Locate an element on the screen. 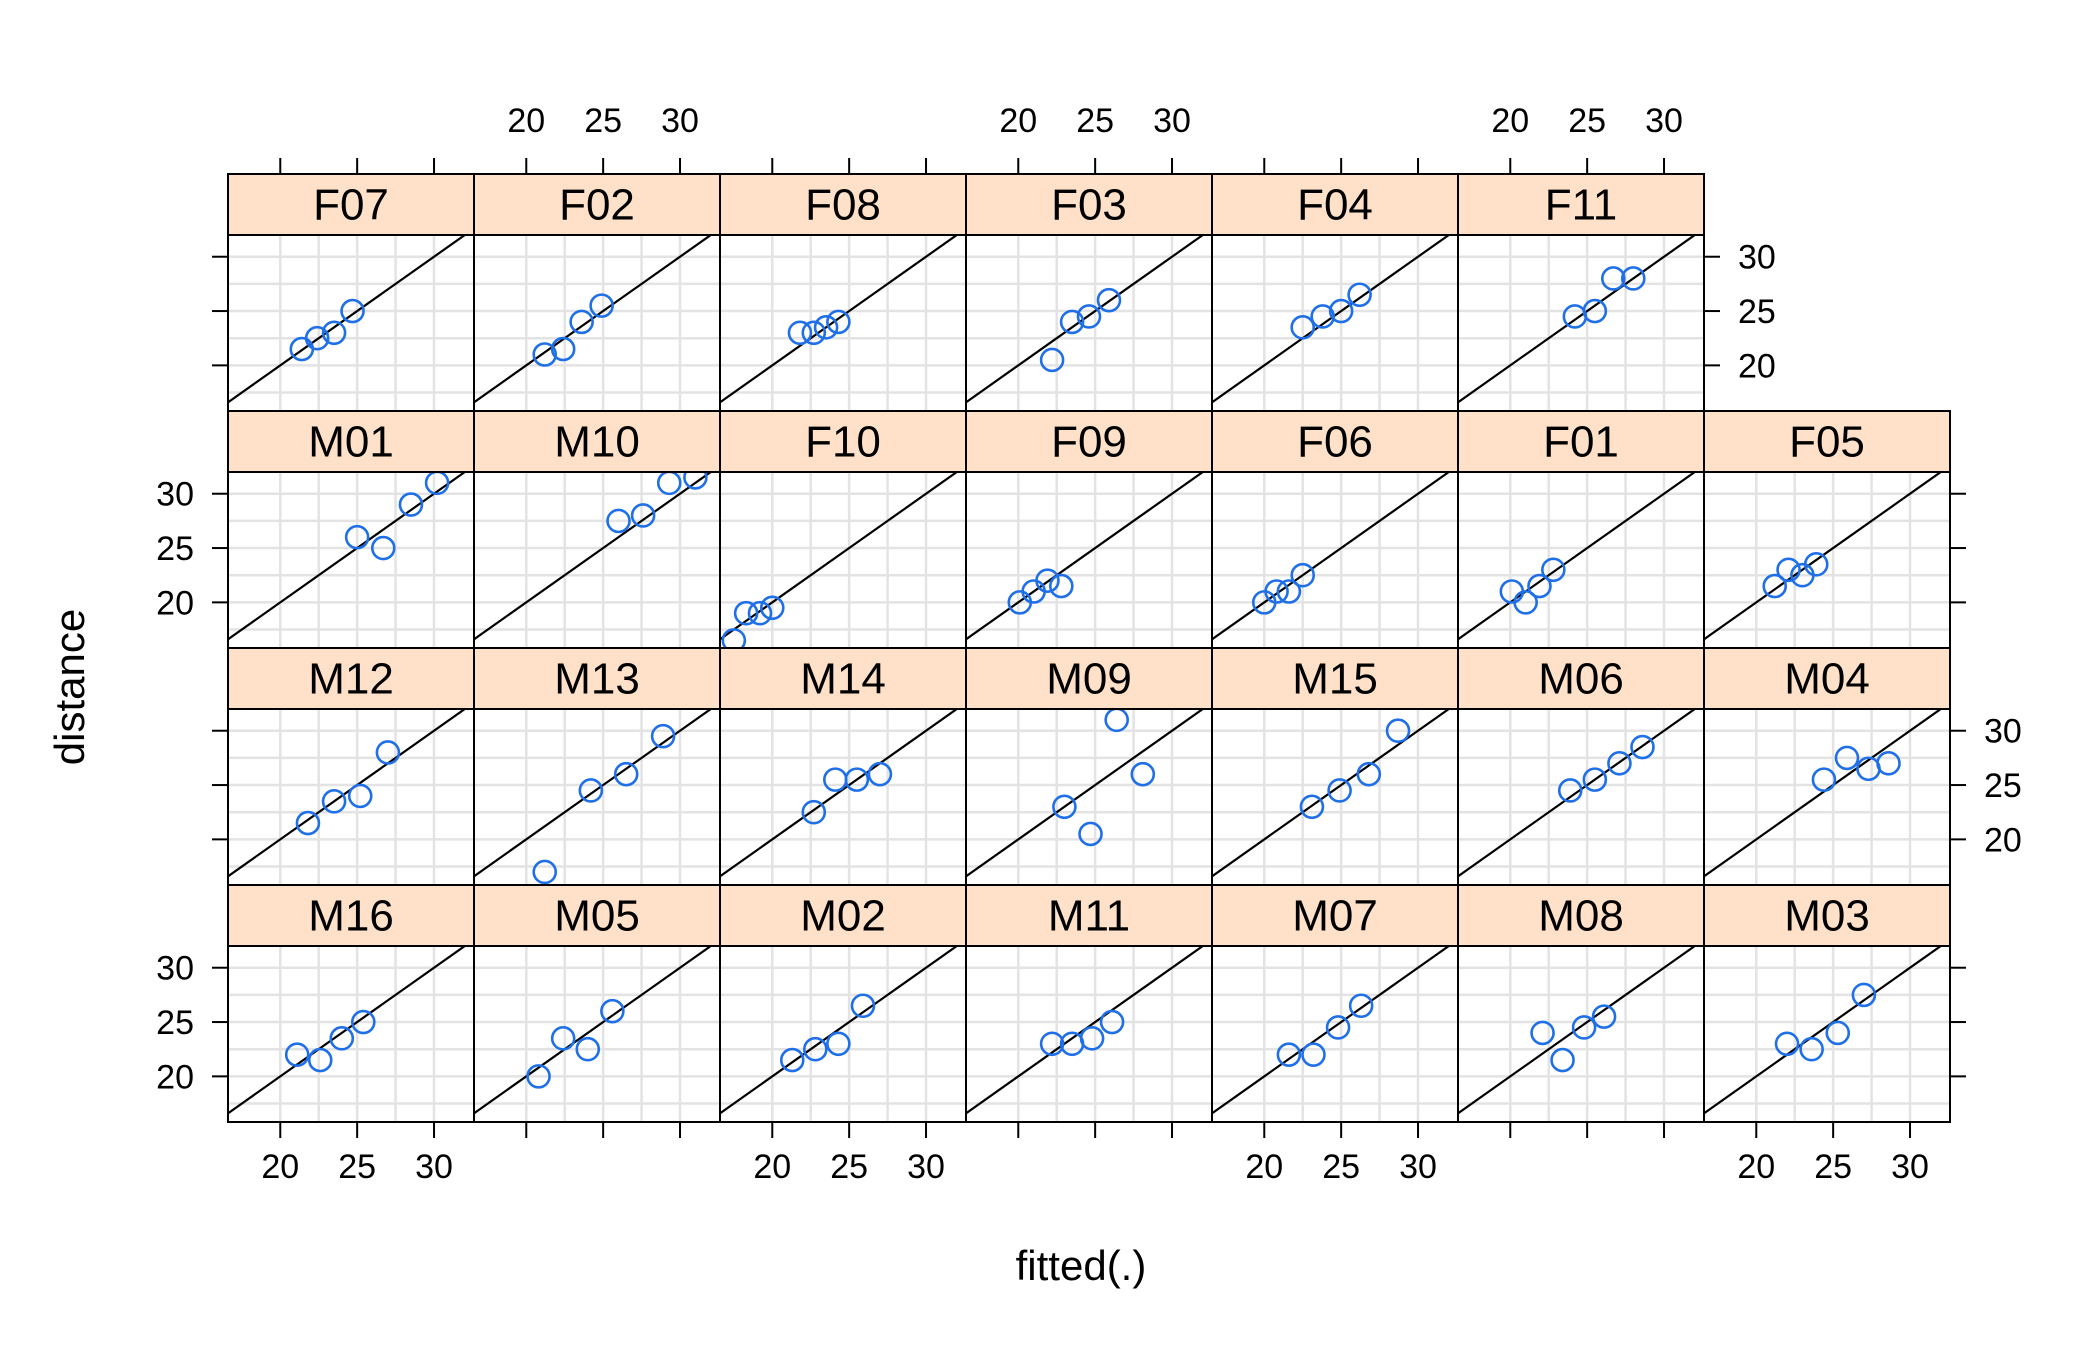 The width and height of the screenshot is (2100, 1350). strip-label: M15 is located at coordinates (1335, 679).